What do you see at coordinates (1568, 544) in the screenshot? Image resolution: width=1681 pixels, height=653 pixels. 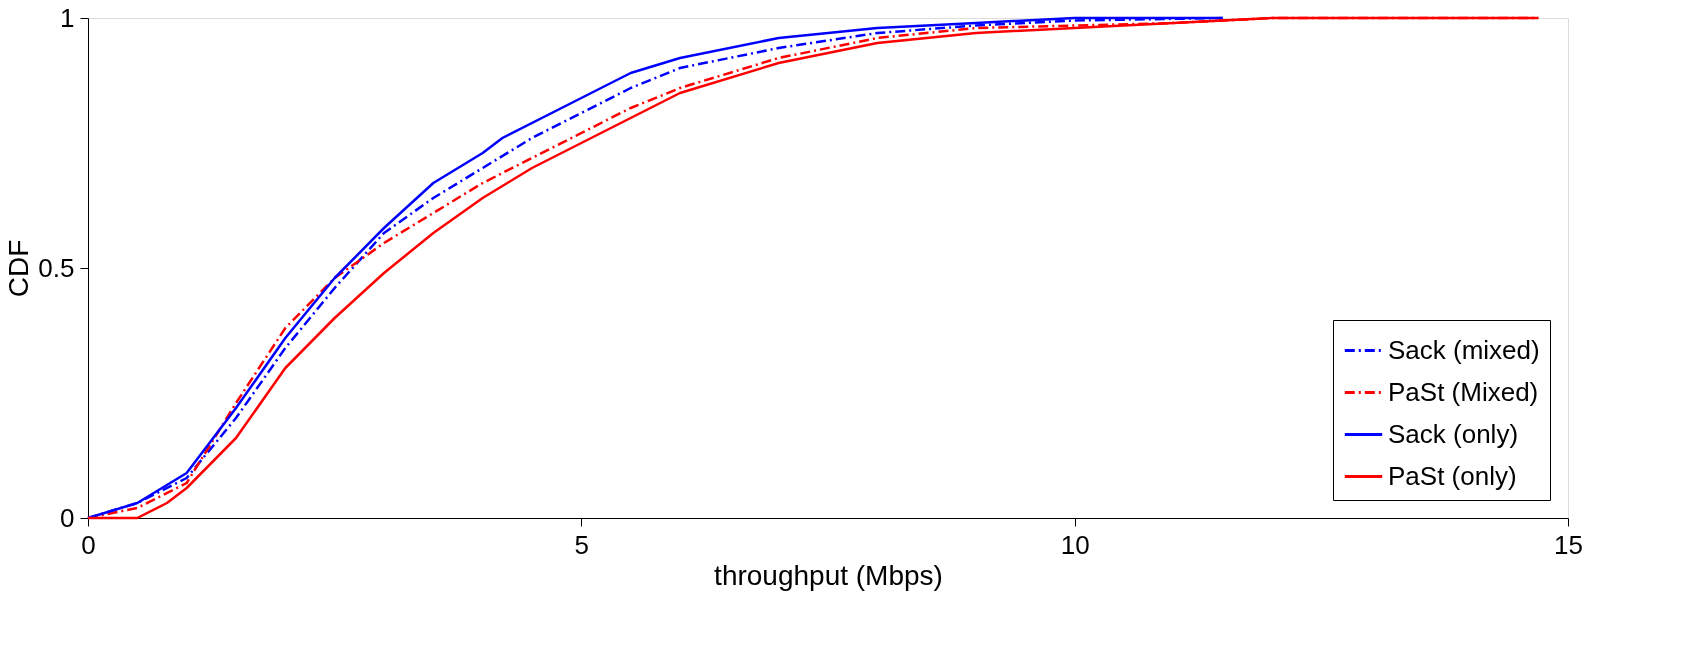 I see `x-tick-label: 15` at bounding box center [1568, 544].